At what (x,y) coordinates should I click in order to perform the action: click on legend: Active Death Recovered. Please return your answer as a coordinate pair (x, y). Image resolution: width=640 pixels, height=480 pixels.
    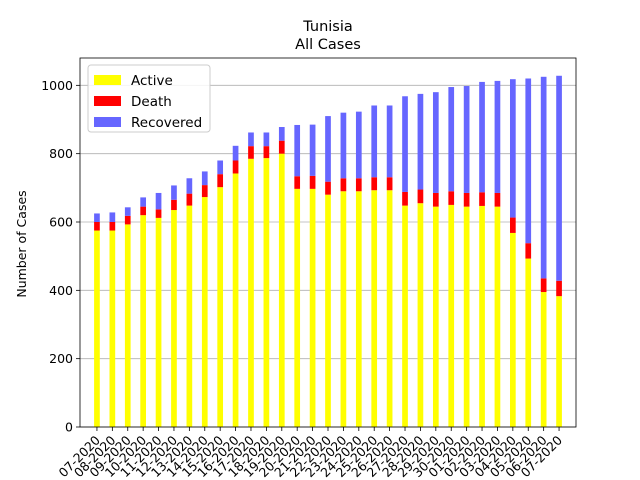
    Looking at the image, I should click on (149, 98).